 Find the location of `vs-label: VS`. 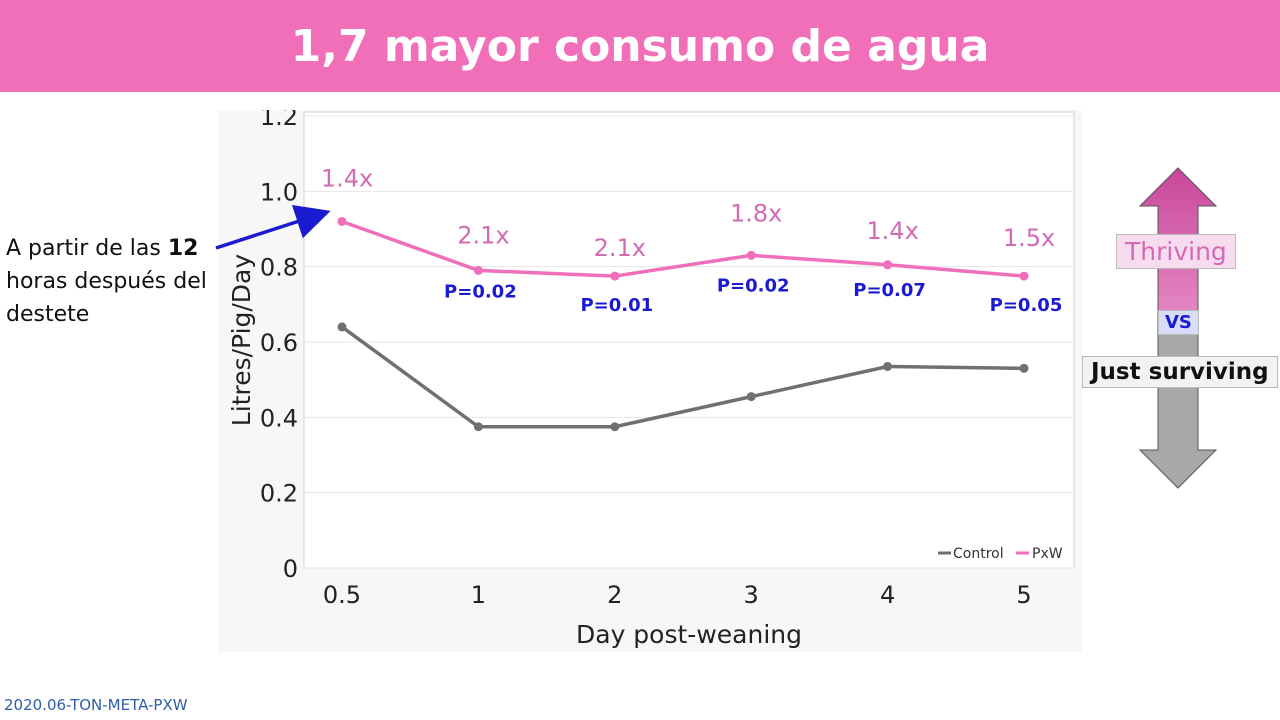

vs-label: VS is located at coordinates (1178, 322).